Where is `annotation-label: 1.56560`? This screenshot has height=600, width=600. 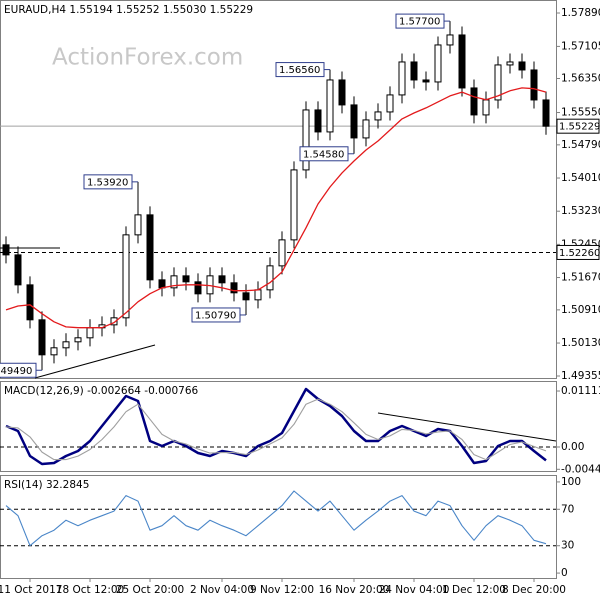
annotation-label: 1.56560 is located at coordinates (299, 70).